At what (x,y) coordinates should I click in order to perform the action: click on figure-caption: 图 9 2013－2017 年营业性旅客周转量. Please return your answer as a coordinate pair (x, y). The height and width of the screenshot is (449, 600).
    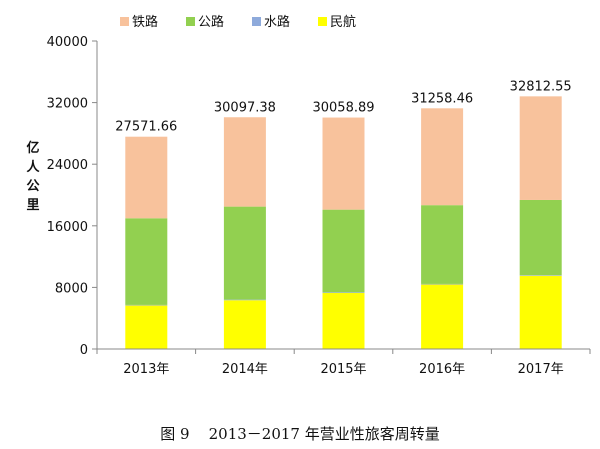
    Looking at the image, I should click on (300, 434).